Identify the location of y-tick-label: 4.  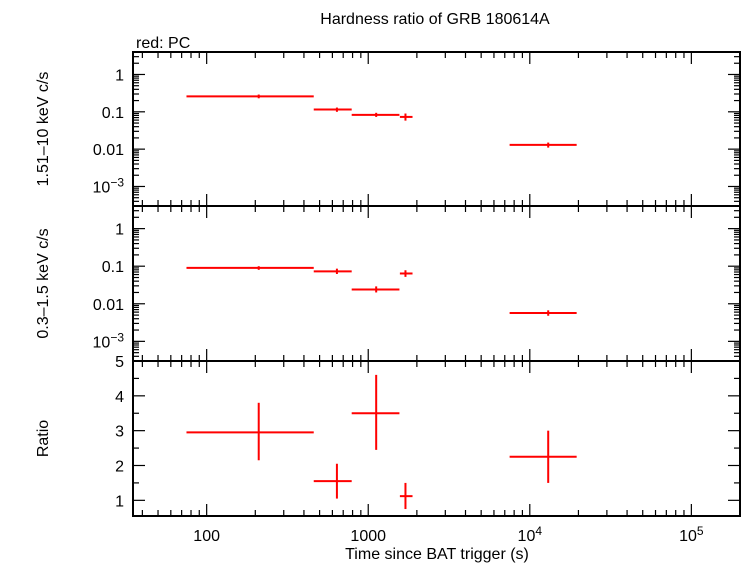
(119, 397).